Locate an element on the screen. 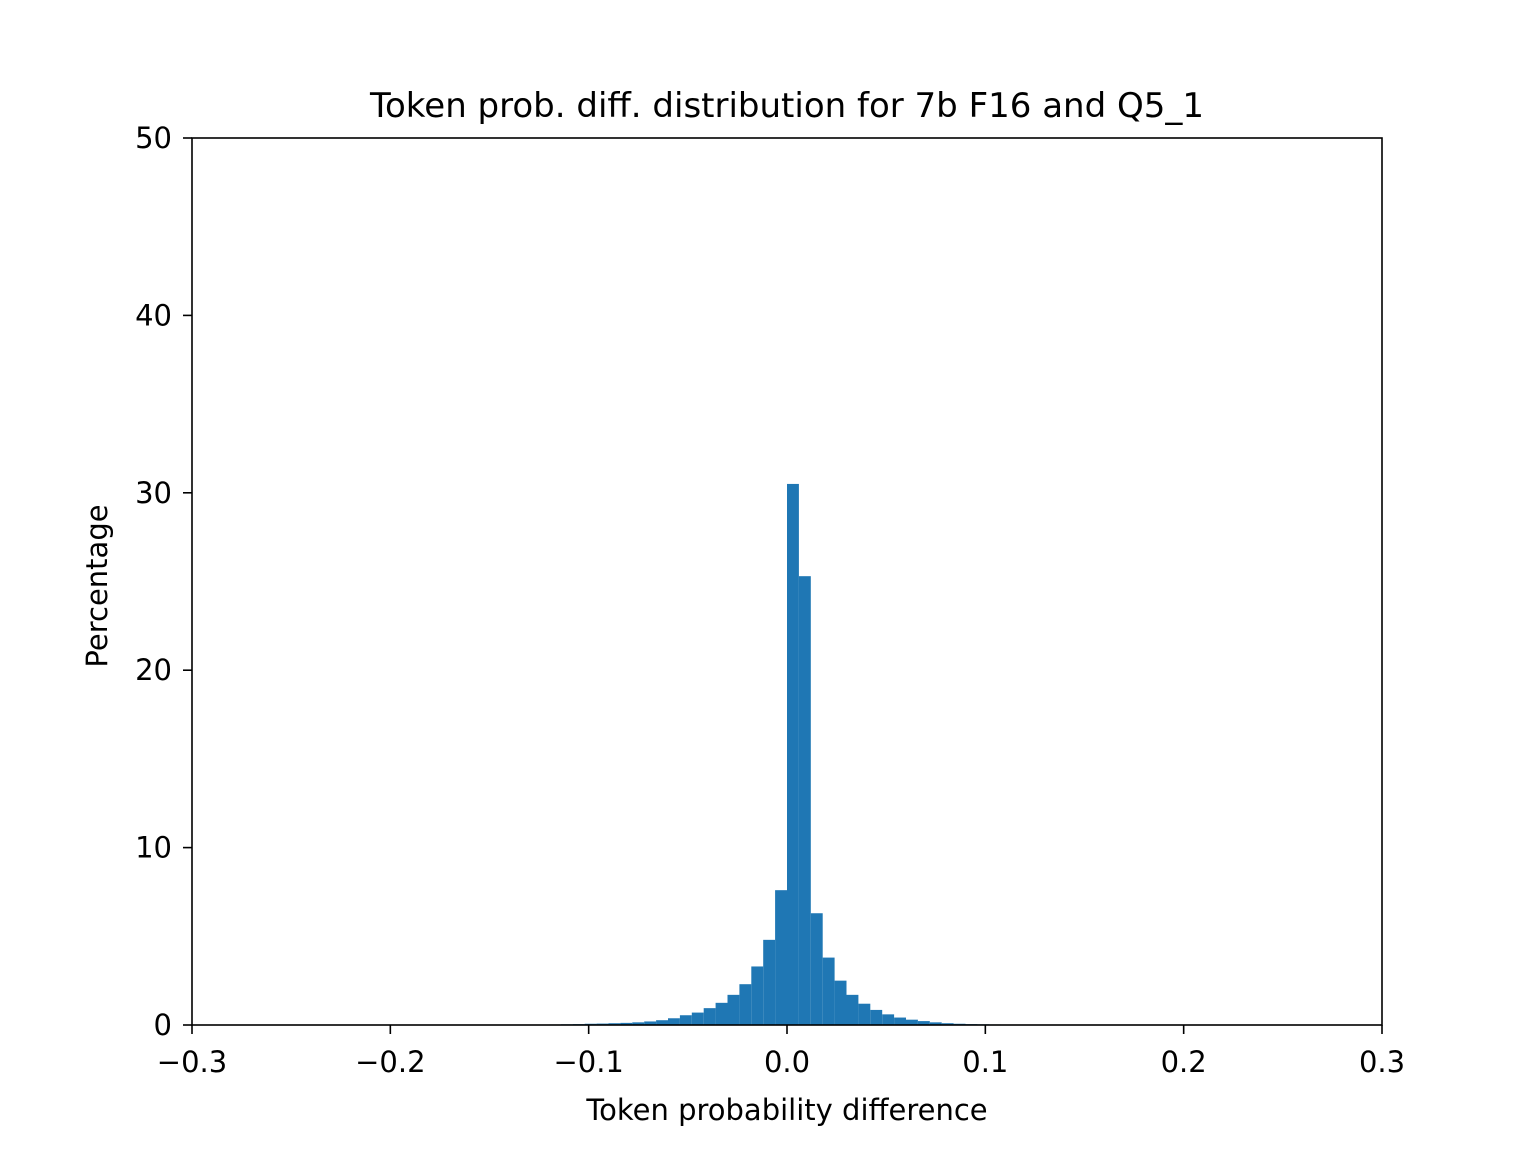 The height and width of the screenshot is (1152, 1536). y-tick-label: 10 is located at coordinates (153, 848).